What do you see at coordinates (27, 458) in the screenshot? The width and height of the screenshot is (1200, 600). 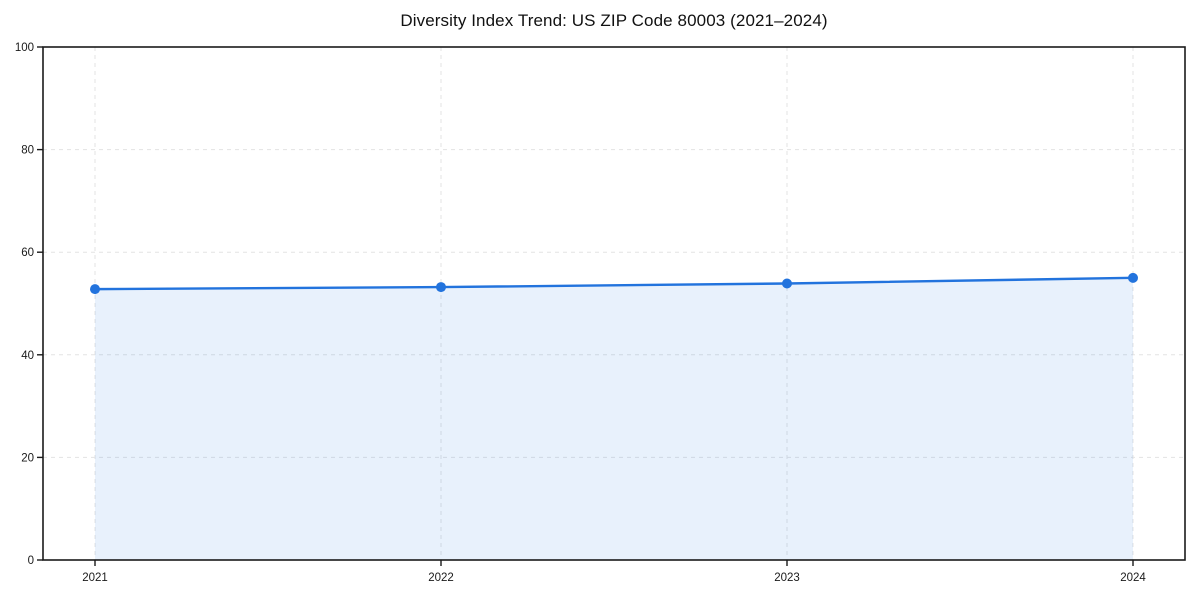 I see `y-tick-label: 20` at bounding box center [27, 458].